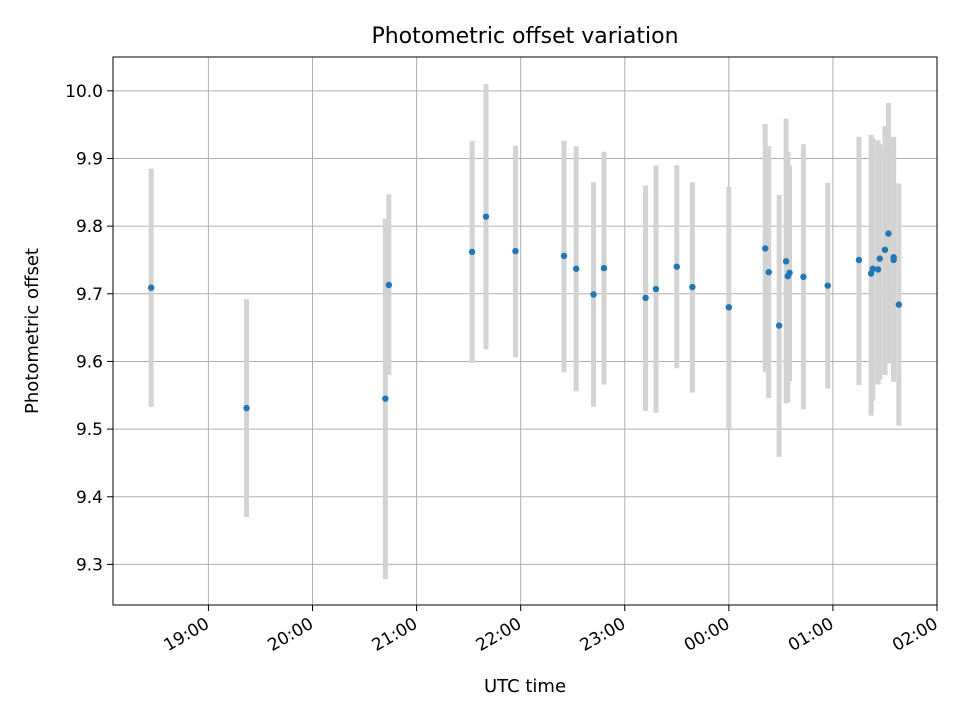 Image resolution: width=960 pixels, height=724 pixels. What do you see at coordinates (89, 498) in the screenshot?
I see `y-tick-label: 9.4` at bounding box center [89, 498].